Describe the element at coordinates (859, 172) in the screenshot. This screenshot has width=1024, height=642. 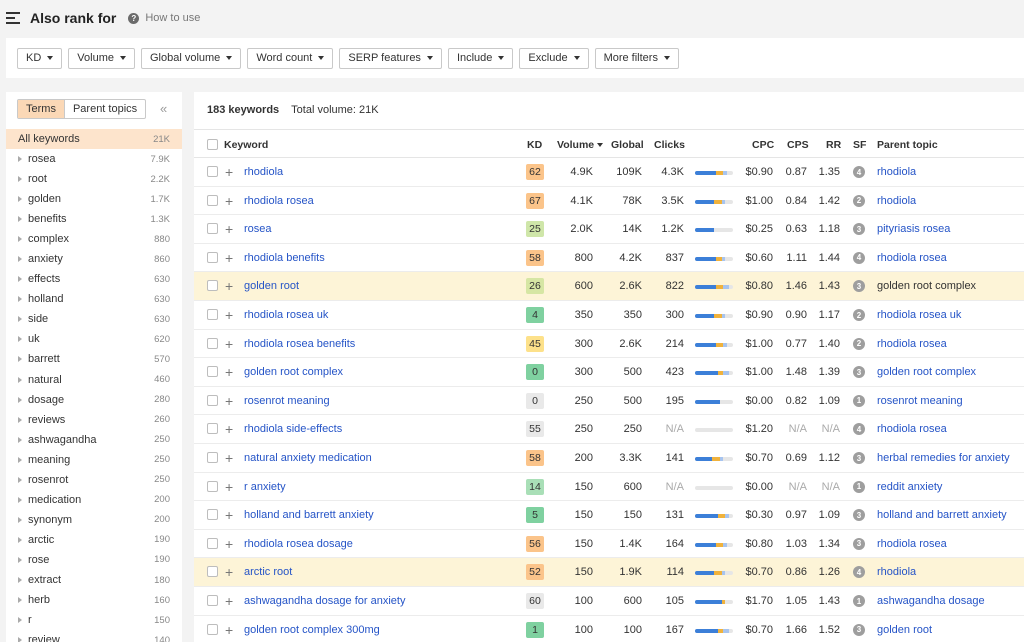
I see `serp-features-badge: 4` at that location.